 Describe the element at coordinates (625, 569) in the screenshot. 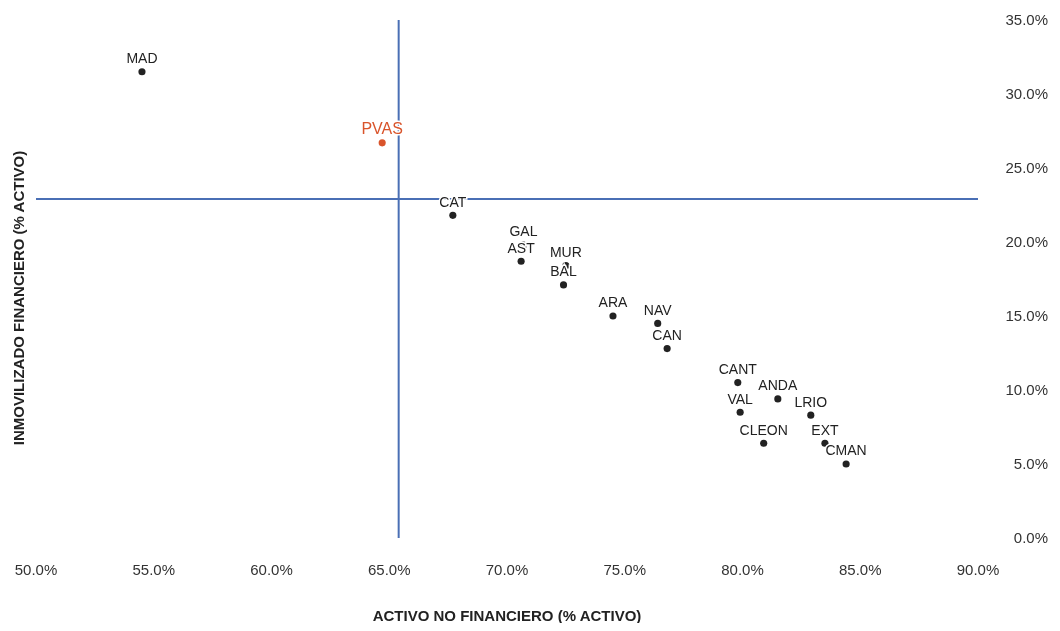

I see `x-tick-label: 75.0%` at that location.